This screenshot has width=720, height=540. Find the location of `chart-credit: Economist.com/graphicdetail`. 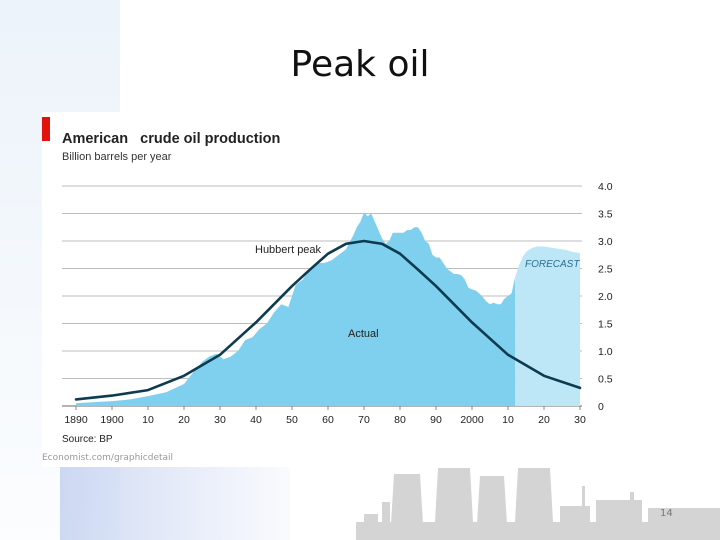

chart-credit: Economist.com/graphicdetail is located at coordinates (108, 458).